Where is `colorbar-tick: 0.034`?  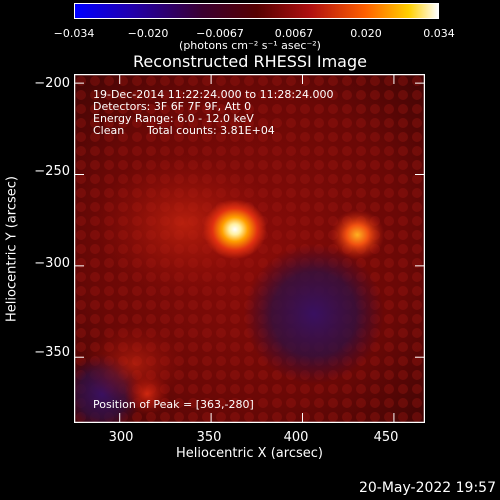 colorbar-tick: 0.034 is located at coordinates (439, 33).